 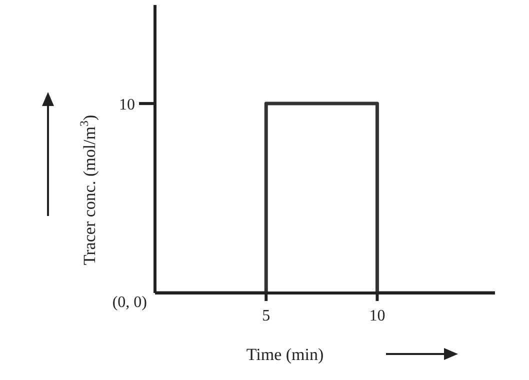 What do you see at coordinates (266, 315) in the screenshot?
I see `x-tick-label: 5` at bounding box center [266, 315].